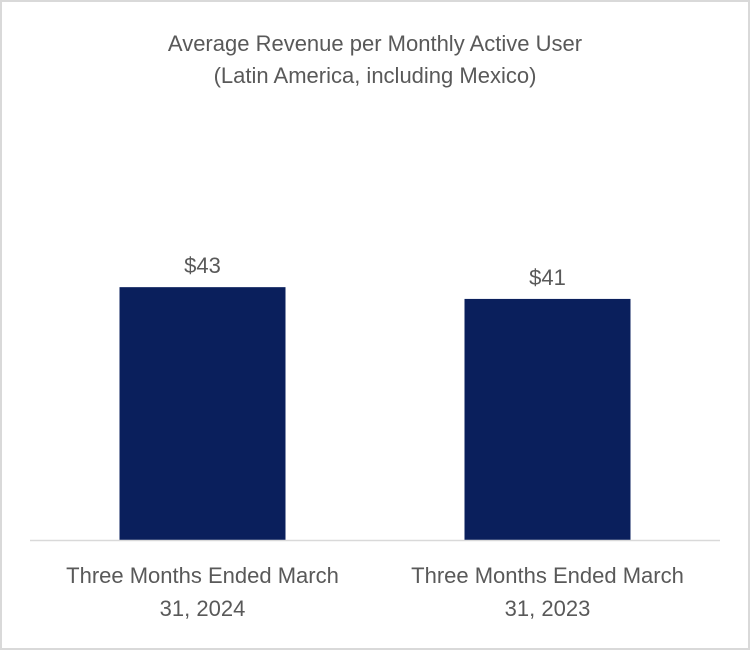  I want to click on data-label: $41, so click(547, 277).